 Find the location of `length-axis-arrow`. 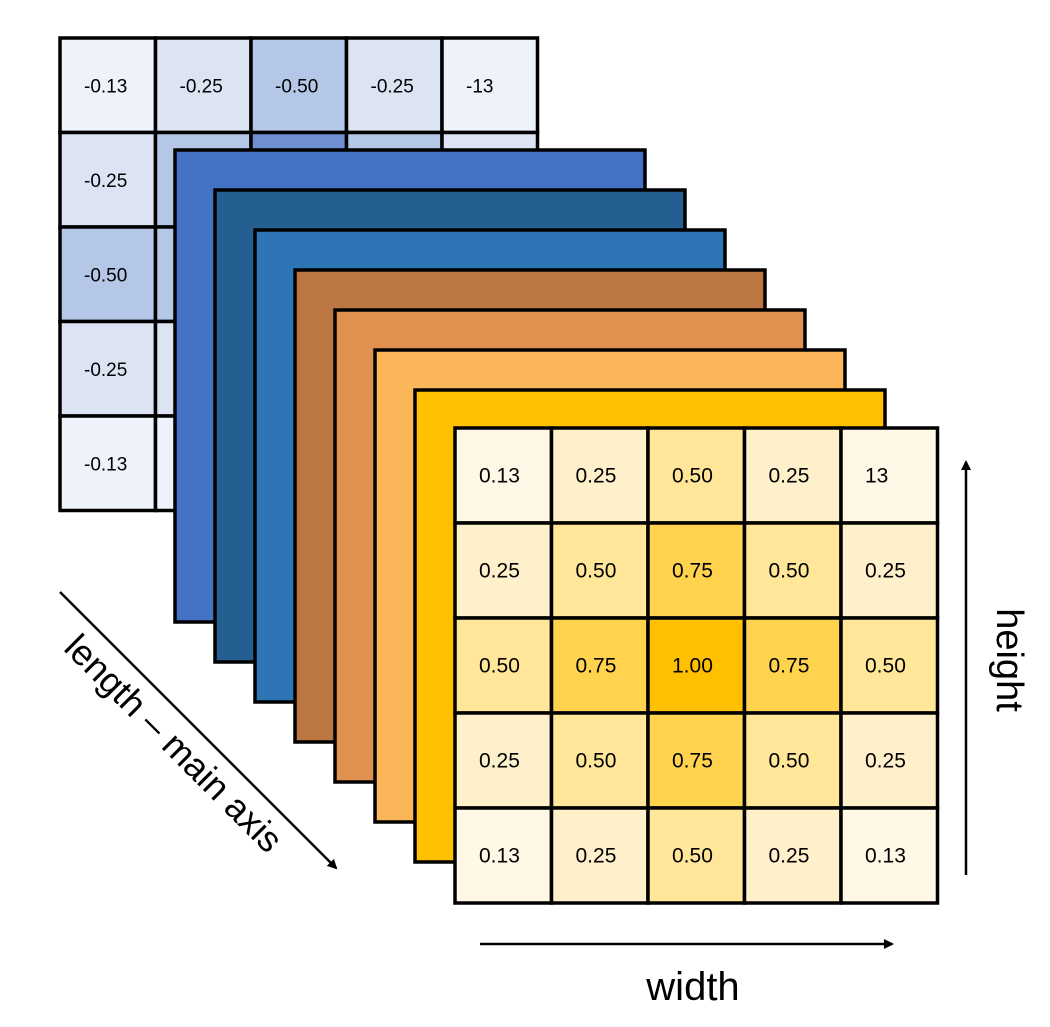

length-axis-arrow is located at coordinates (198, 730).